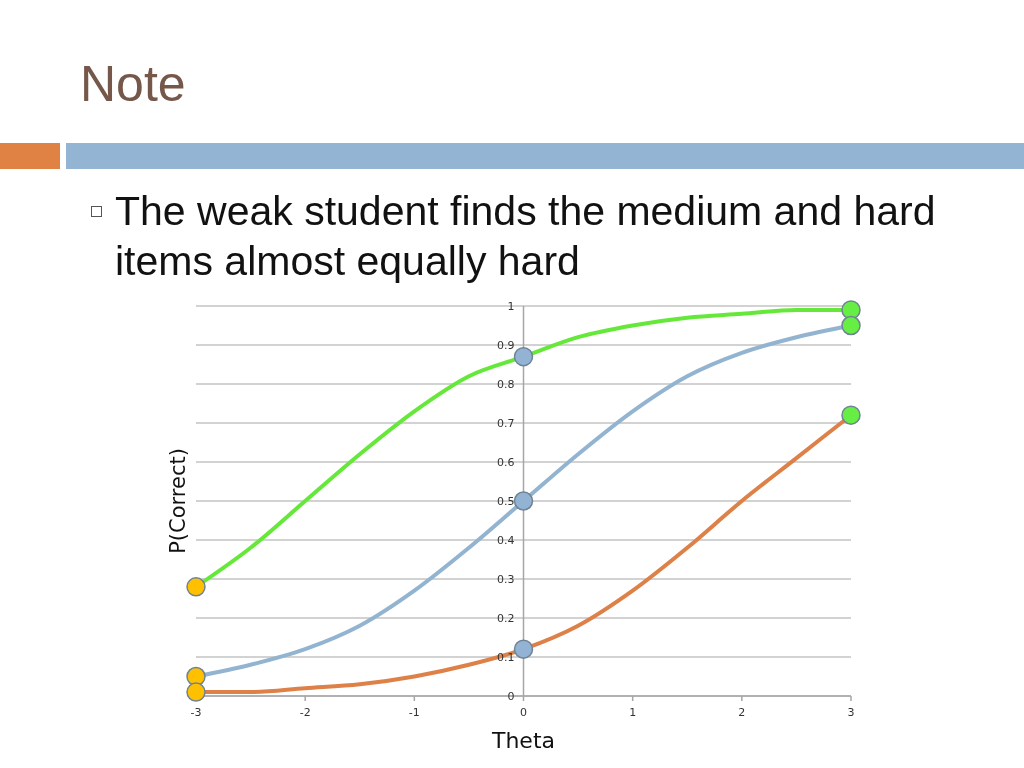  Describe the element at coordinates (742, 712) in the screenshot. I see `x-tick-label: 2` at that location.